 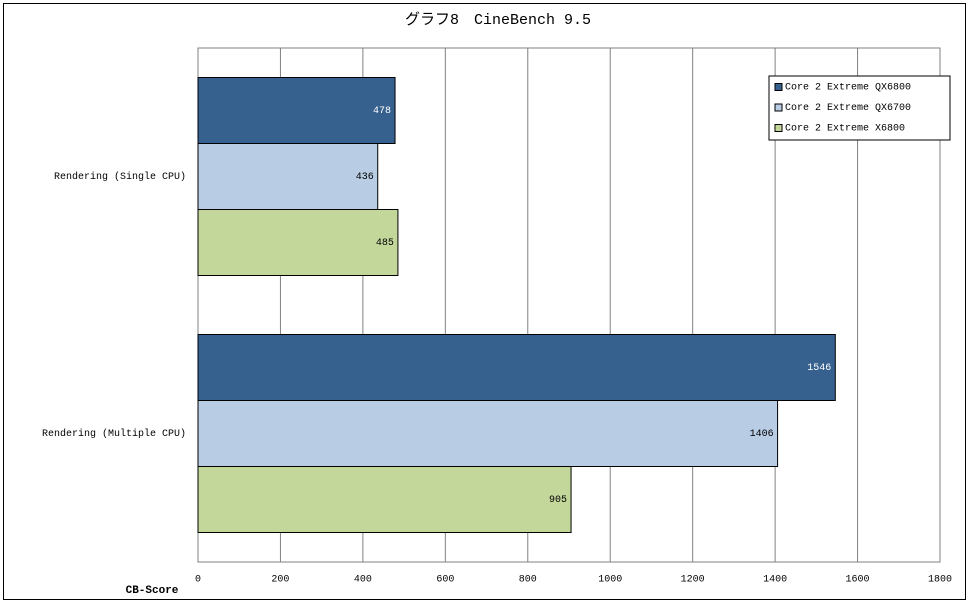 What do you see at coordinates (858, 580) in the screenshot?
I see `x-tick-label: 1600` at bounding box center [858, 580].